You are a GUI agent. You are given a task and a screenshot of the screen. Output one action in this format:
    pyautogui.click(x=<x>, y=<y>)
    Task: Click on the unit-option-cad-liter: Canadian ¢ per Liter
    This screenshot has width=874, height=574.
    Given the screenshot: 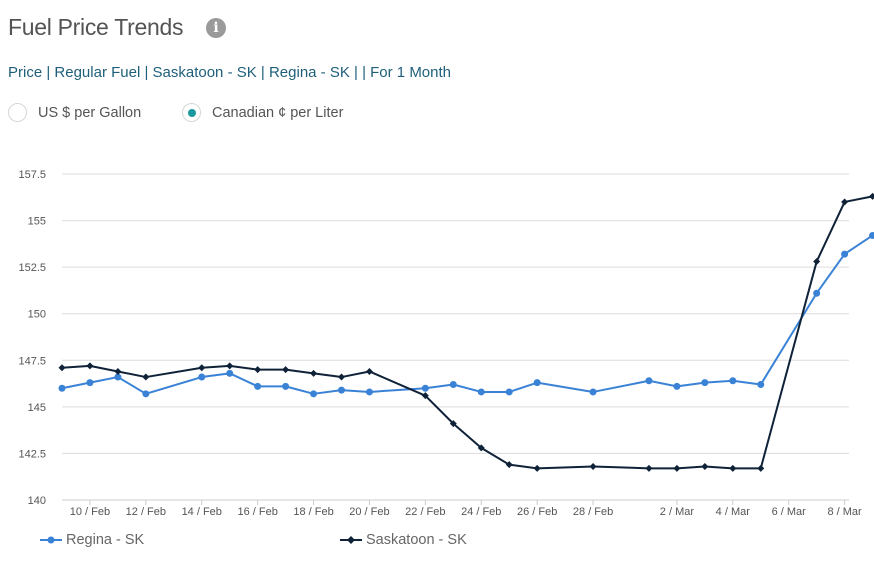 What is the action you would take?
    pyautogui.click(x=262, y=112)
    